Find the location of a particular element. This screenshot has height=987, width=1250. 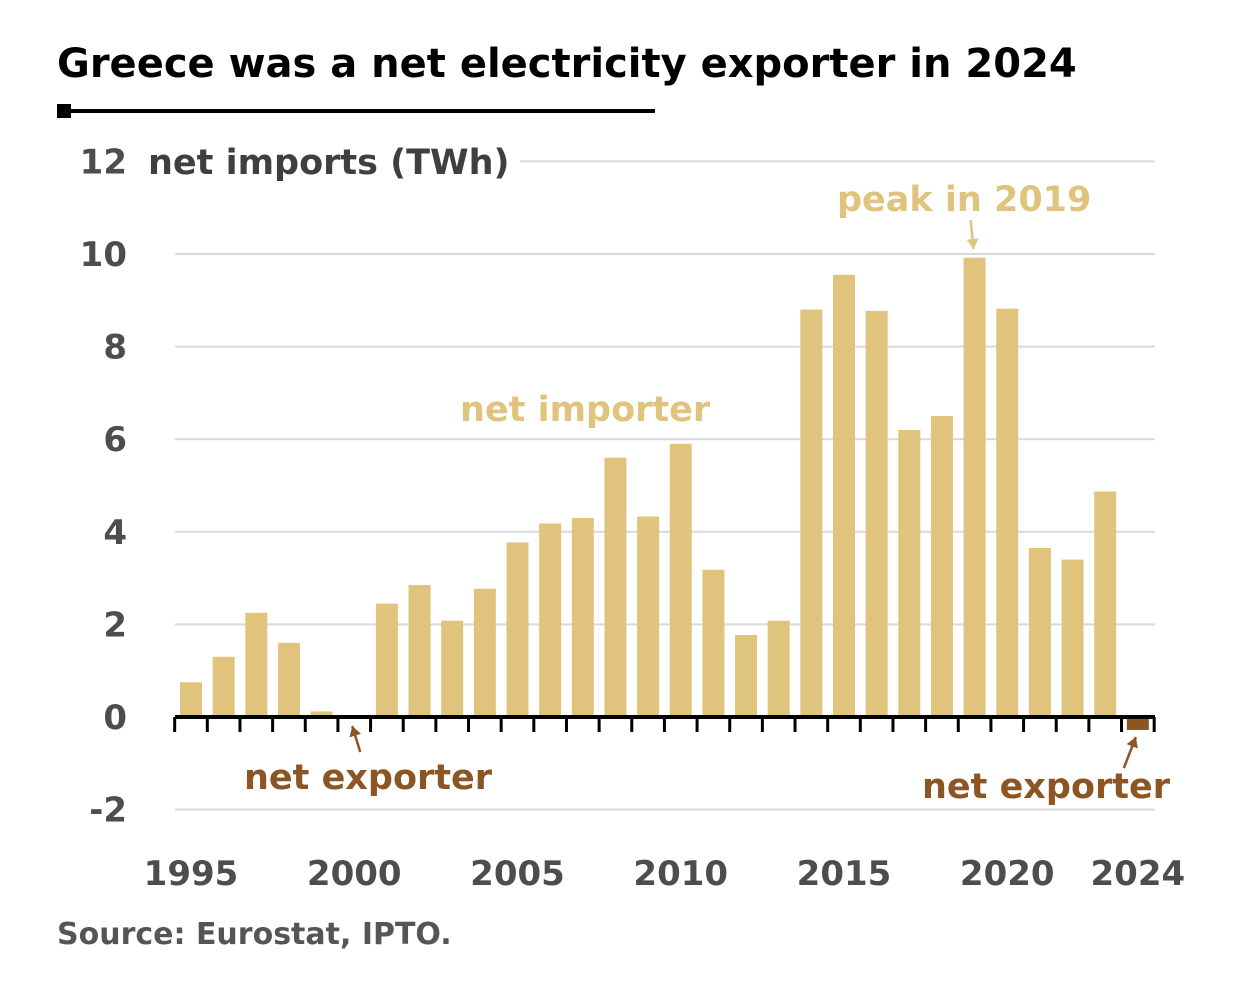

y-tick-label: 8 is located at coordinates (115, 348).